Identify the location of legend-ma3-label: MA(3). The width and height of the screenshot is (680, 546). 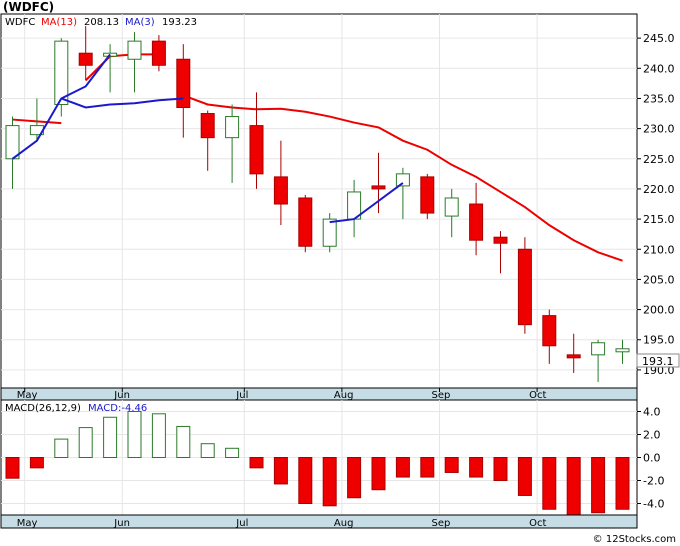
(140, 22).